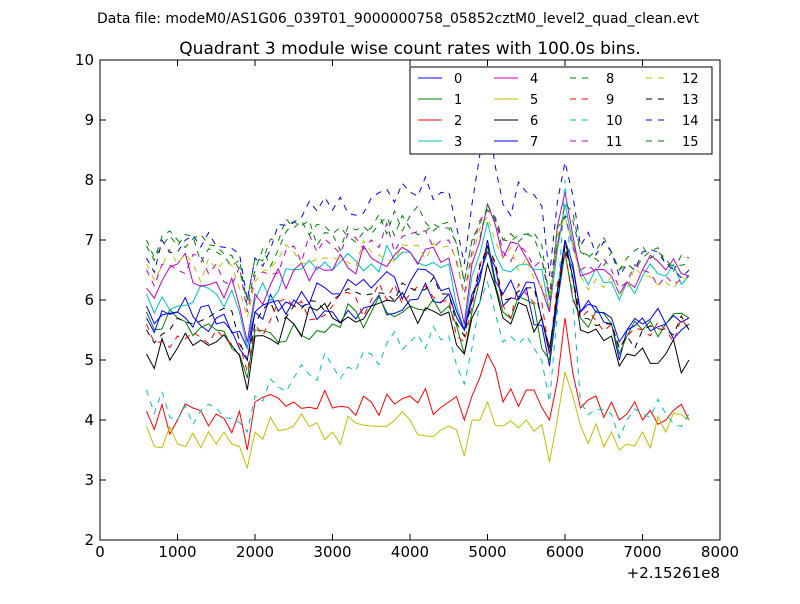 The width and height of the screenshot is (800, 604). What do you see at coordinates (534, 100) in the screenshot?
I see `legend-label-5: 5` at bounding box center [534, 100].